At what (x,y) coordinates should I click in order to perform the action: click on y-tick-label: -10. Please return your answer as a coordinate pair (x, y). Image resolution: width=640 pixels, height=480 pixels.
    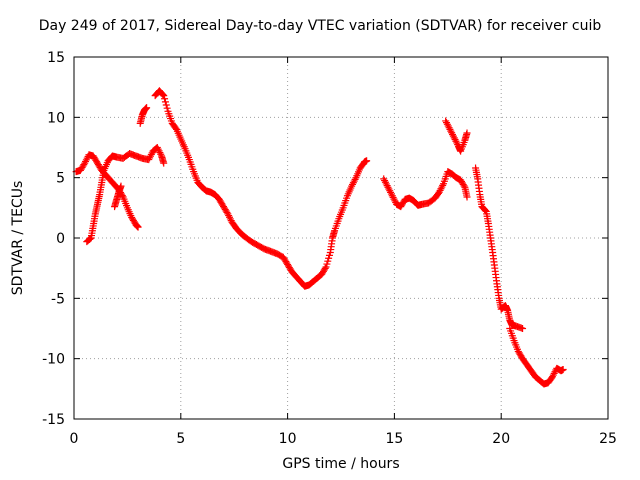
    Looking at the image, I should click on (53, 360).